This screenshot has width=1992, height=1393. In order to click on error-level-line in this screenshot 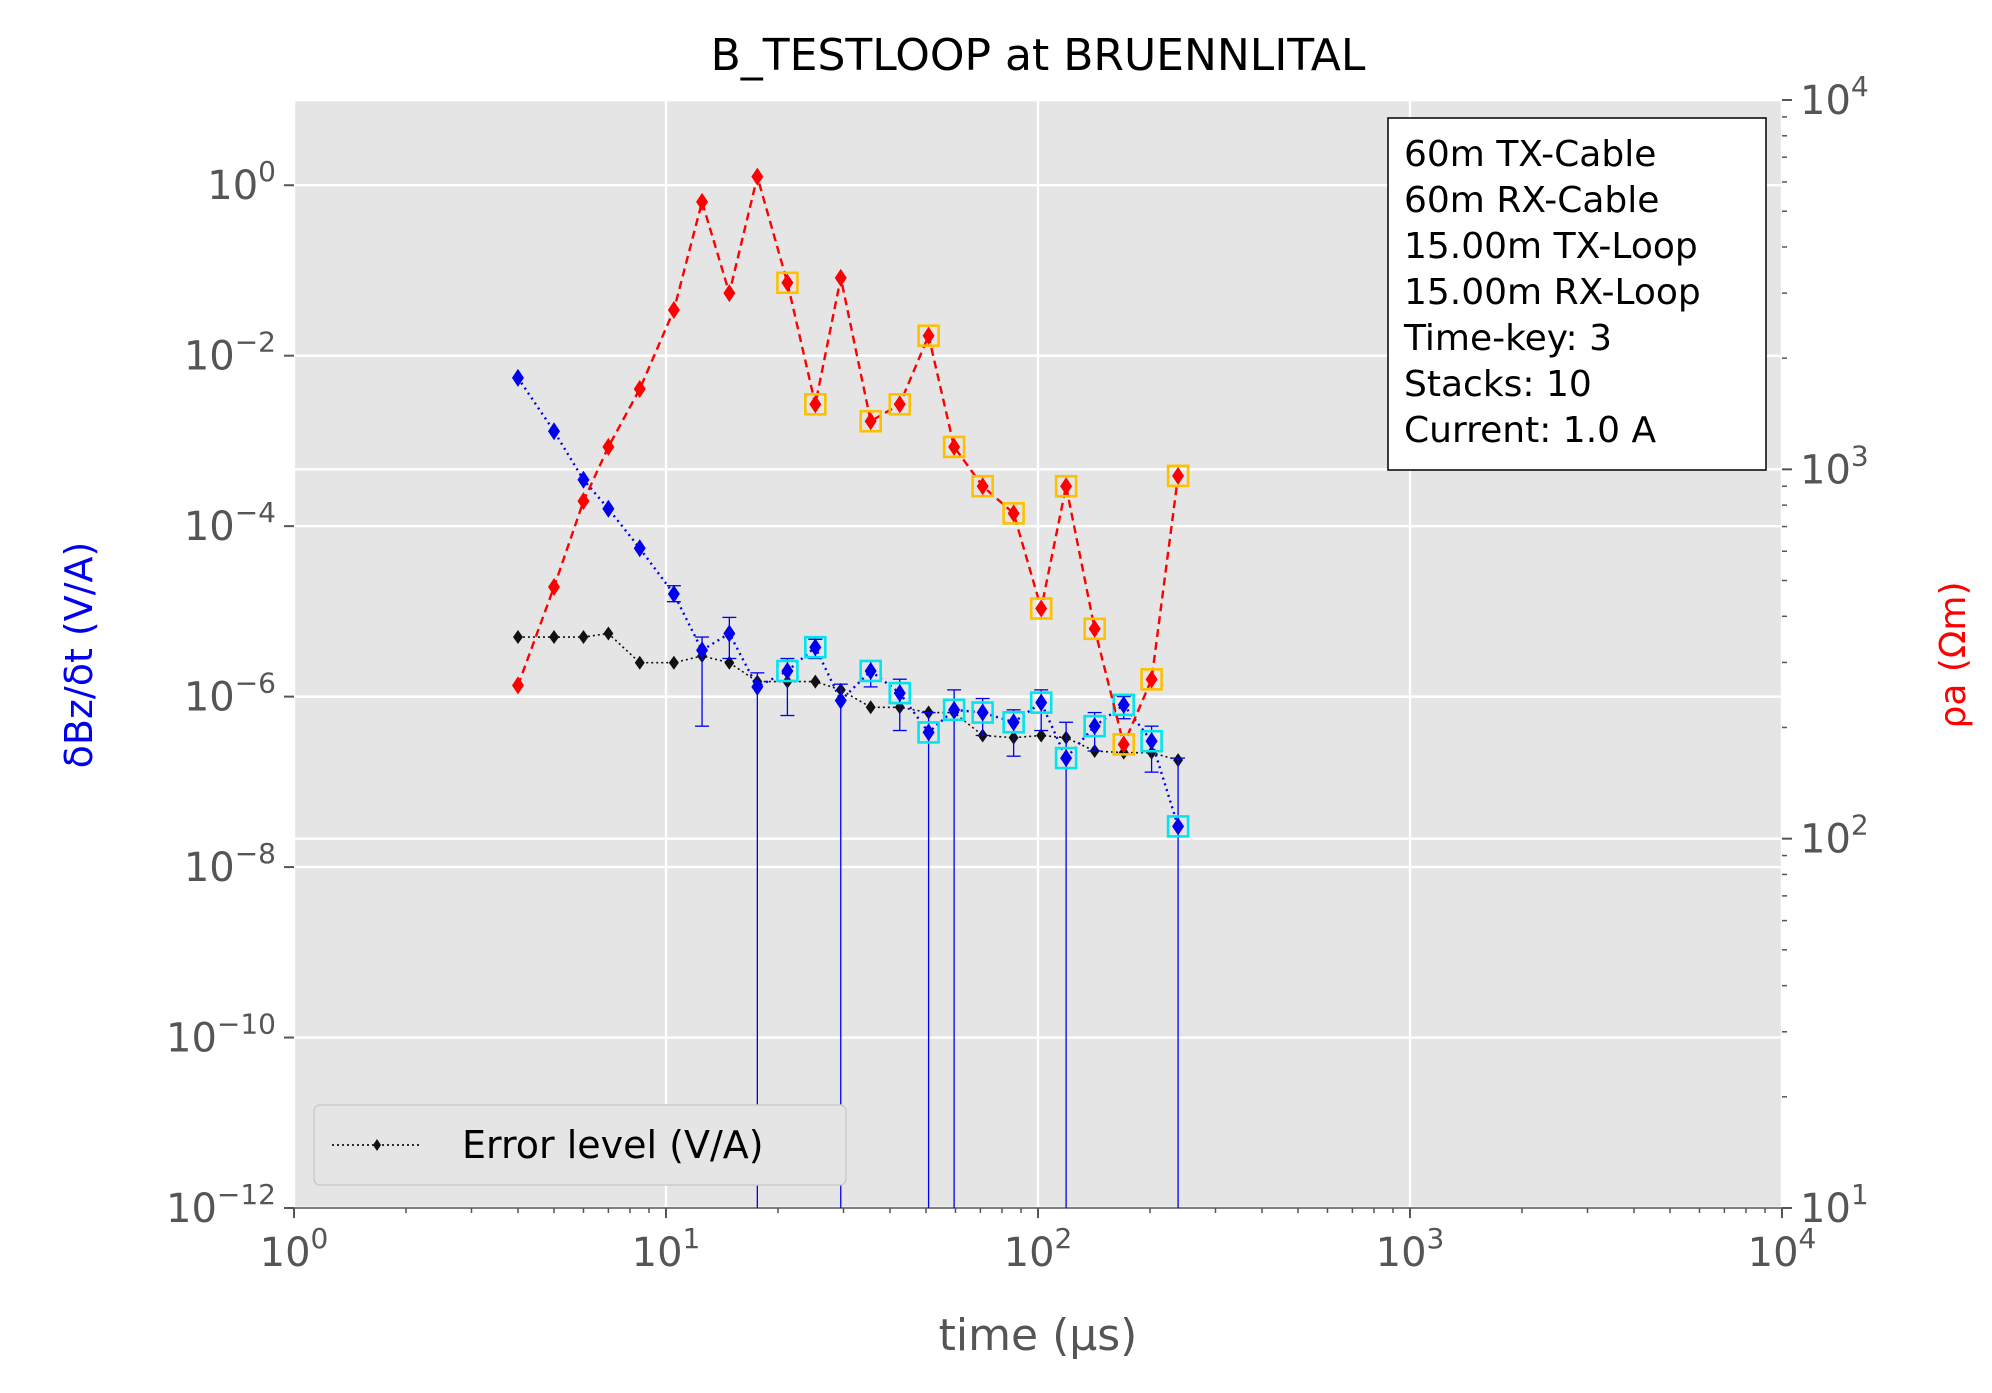, I will do `click(848, 696)`.